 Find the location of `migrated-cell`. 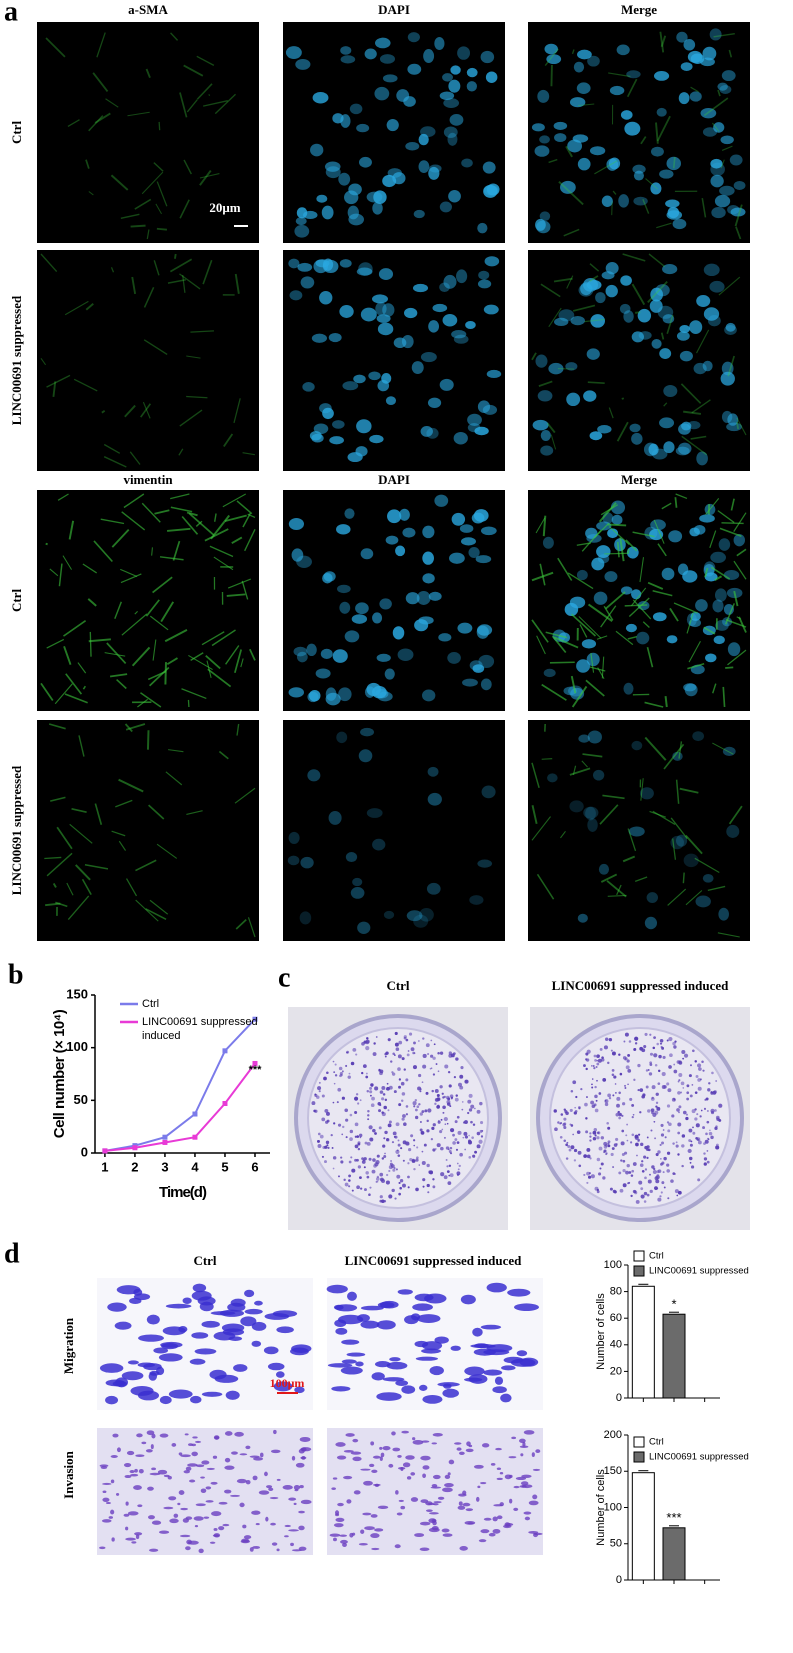

migrated-cell is located at coordinates (240, 1368).